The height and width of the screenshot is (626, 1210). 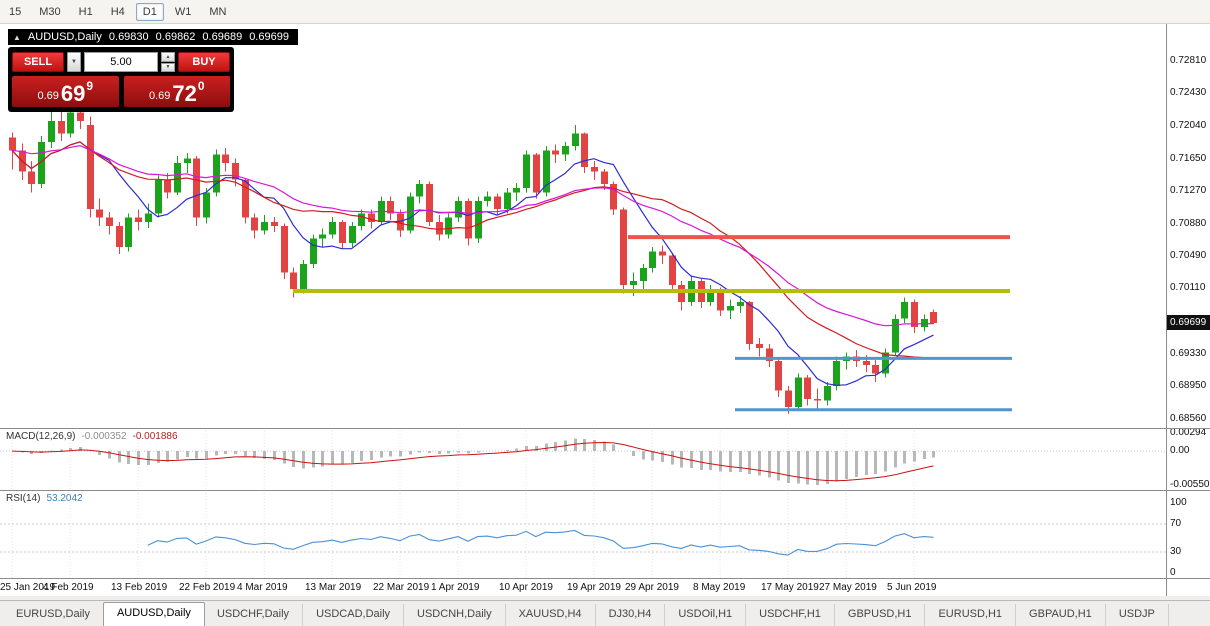 I want to click on macd-value: -0.000352, so click(x=104, y=436).